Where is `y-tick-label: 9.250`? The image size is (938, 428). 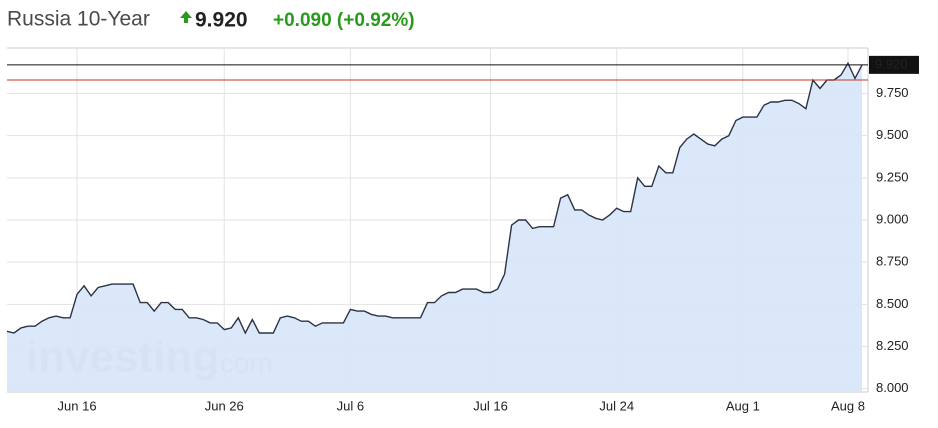
y-tick-label: 9.250 is located at coordinates (892, 176).